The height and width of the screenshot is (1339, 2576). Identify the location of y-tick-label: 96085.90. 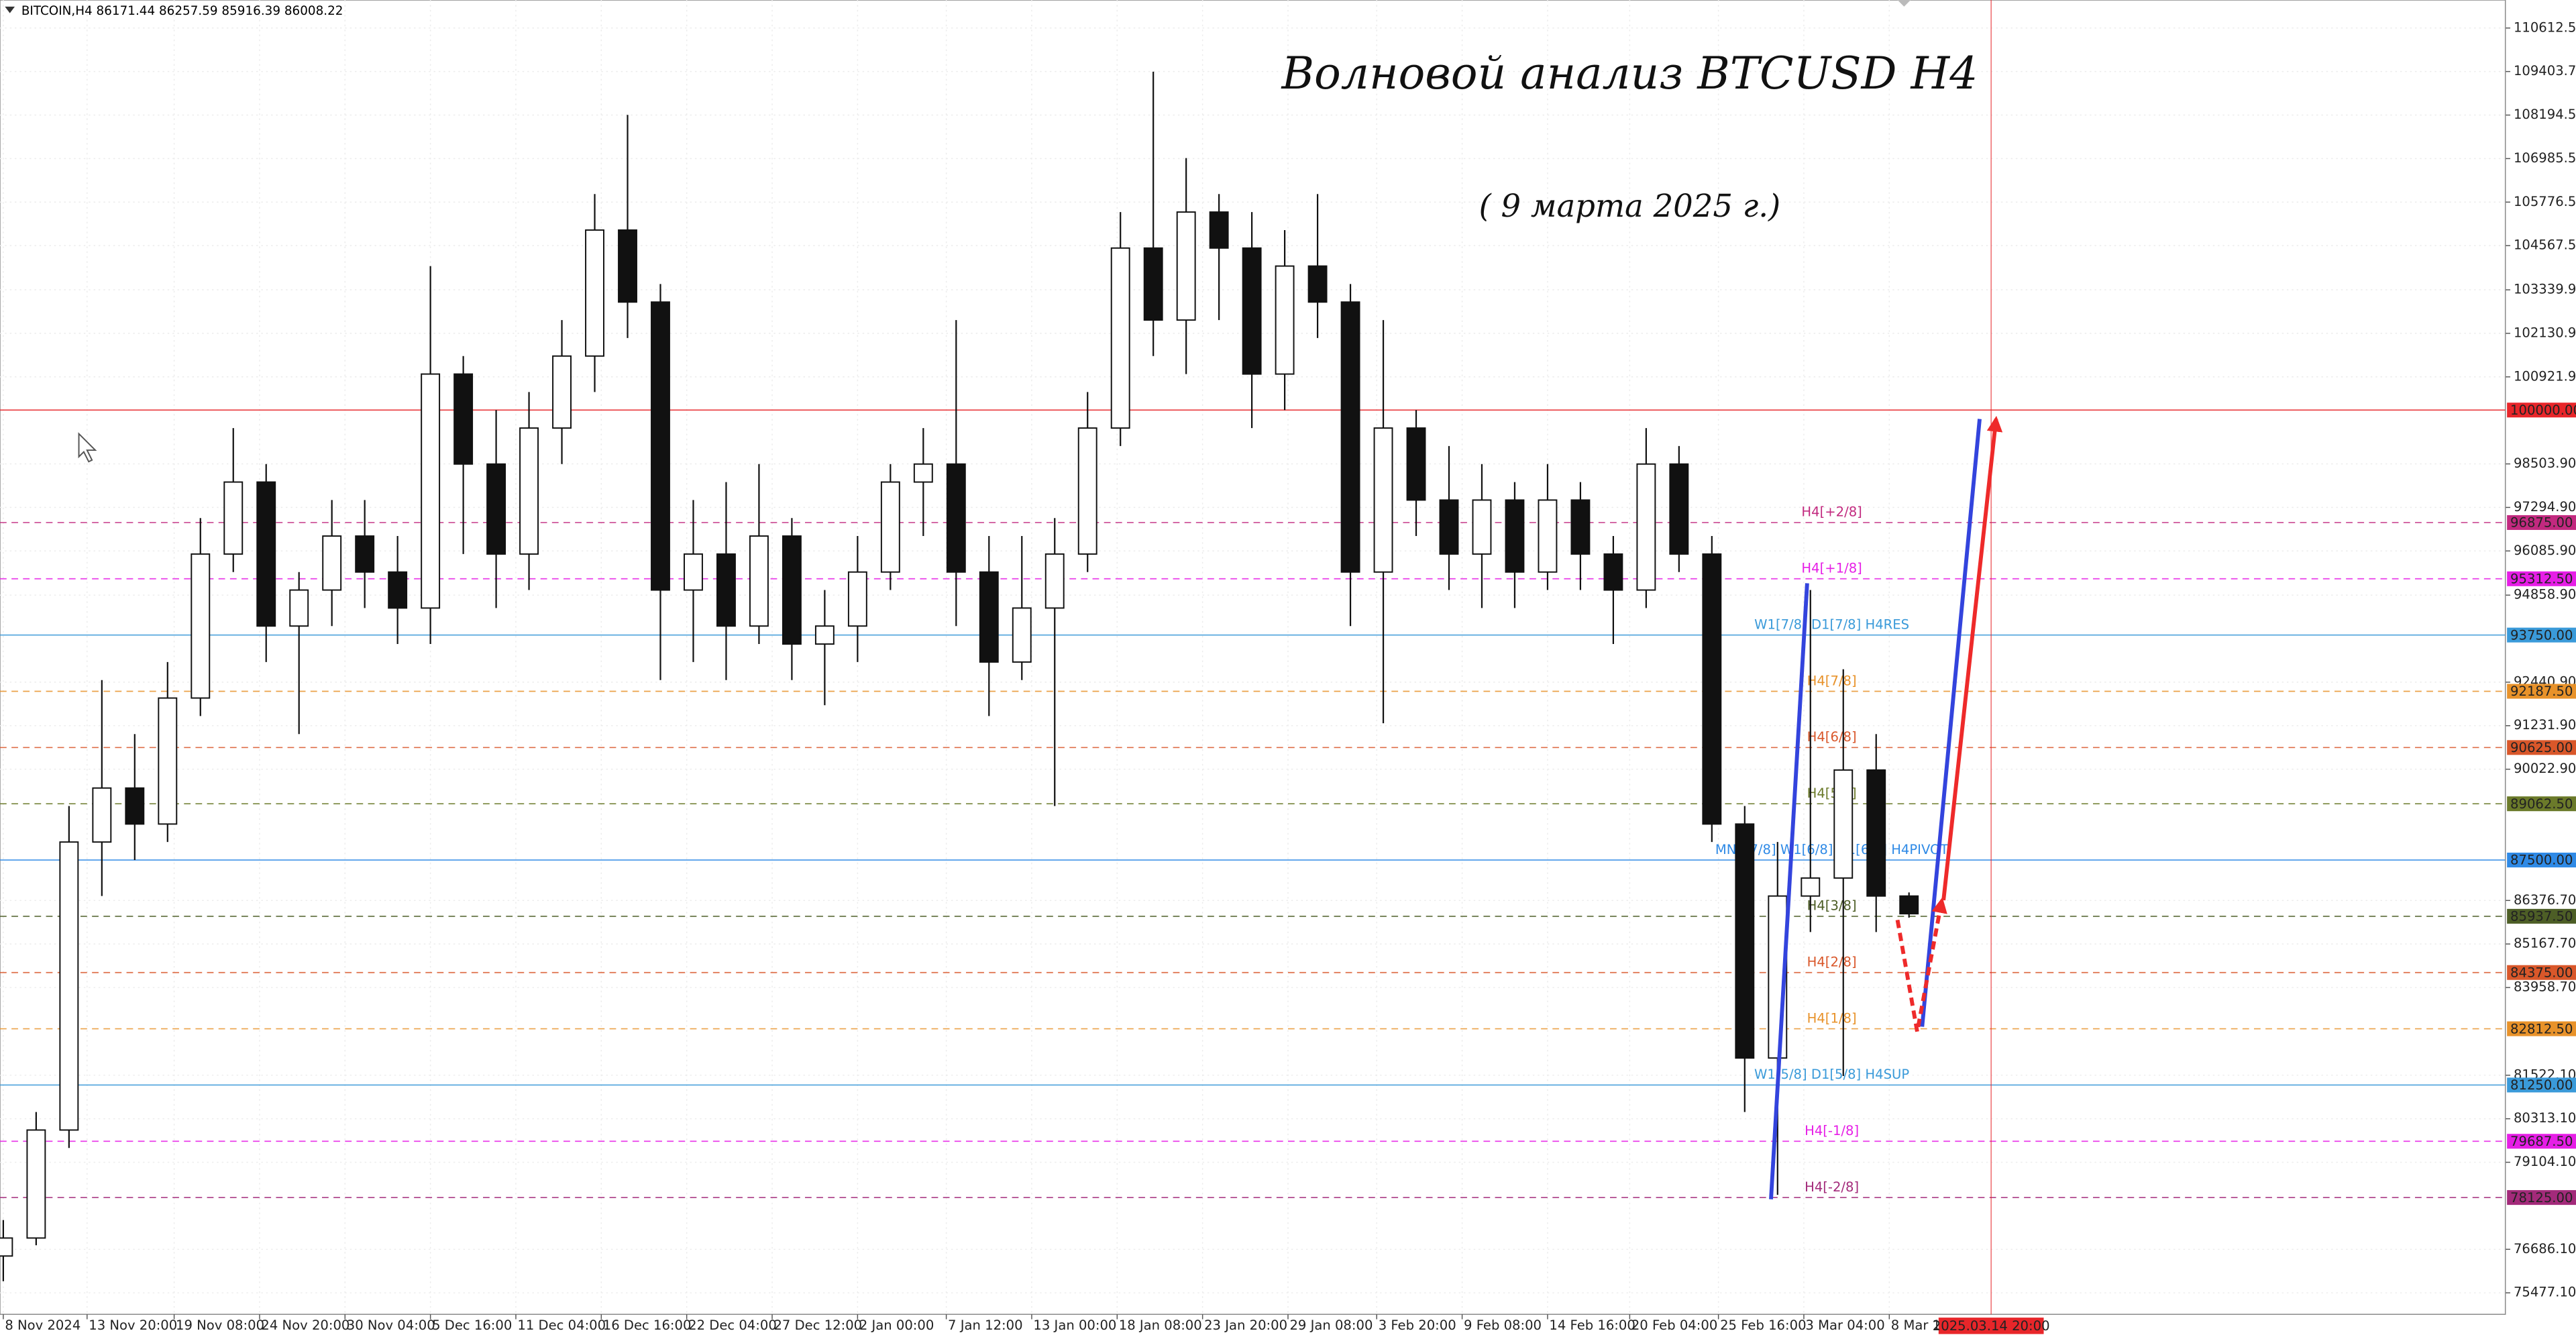
(2545, 550).